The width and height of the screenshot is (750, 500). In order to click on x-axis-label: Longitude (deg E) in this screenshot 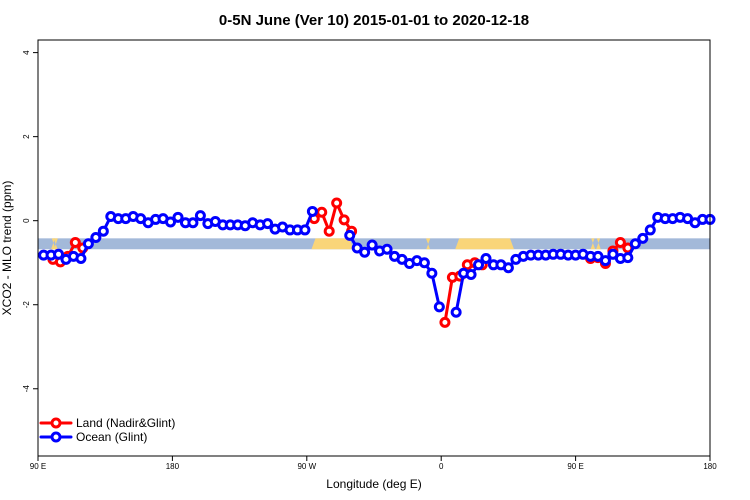, I will do `click(373, 484)`.